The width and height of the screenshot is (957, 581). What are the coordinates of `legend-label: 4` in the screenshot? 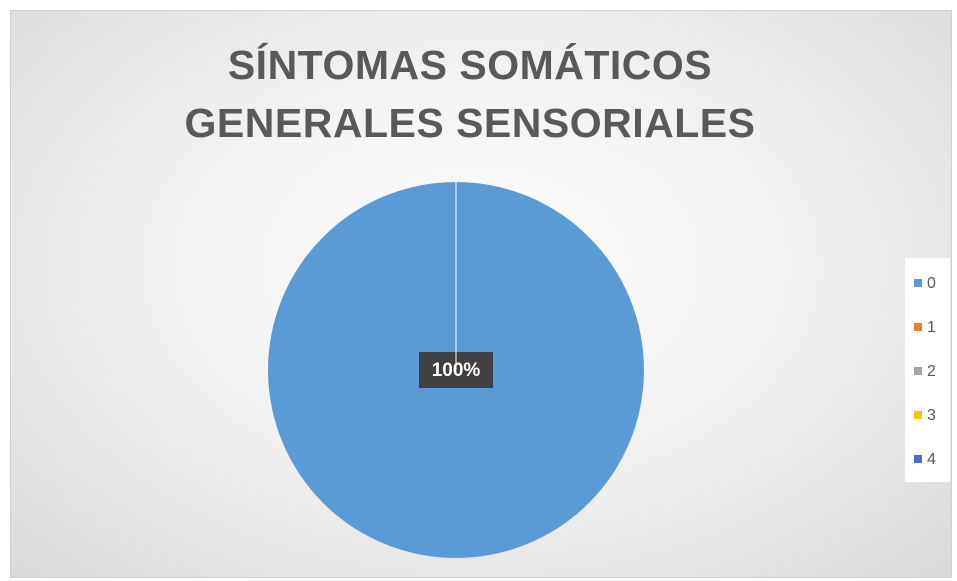 It's located at (931, 459).